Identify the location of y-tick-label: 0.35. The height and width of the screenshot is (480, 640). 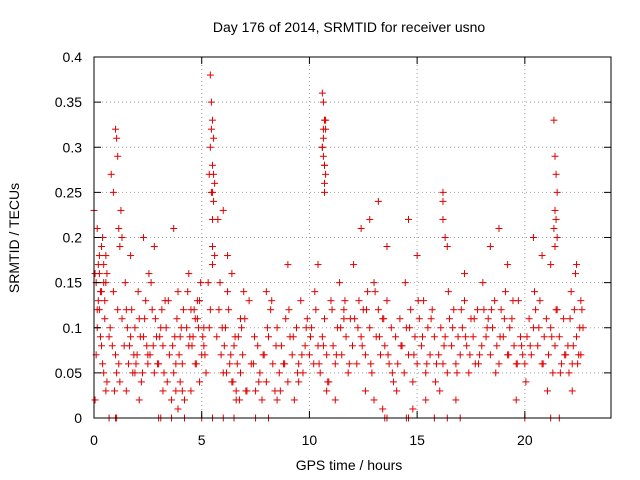
(68, 102).